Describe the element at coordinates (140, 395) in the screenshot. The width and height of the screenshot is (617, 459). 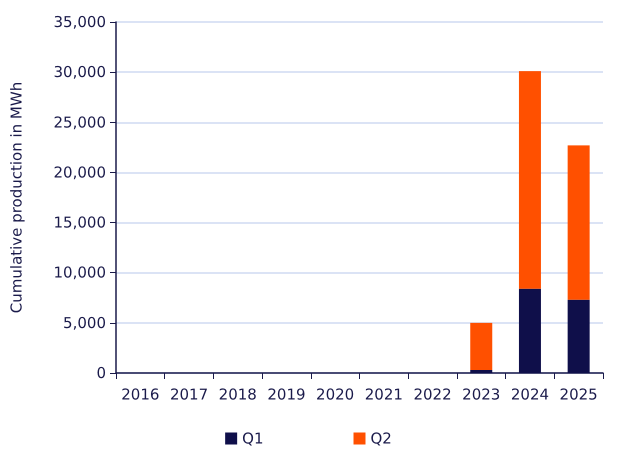
I see `x-tick-label: 2016` at that location.